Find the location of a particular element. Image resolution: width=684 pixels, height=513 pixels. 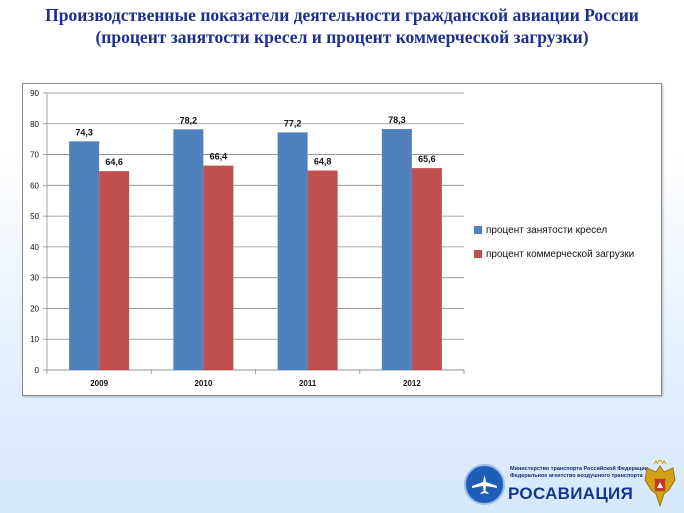

bar-seat-occupancy-2011 is located at coordinates (292, 251).